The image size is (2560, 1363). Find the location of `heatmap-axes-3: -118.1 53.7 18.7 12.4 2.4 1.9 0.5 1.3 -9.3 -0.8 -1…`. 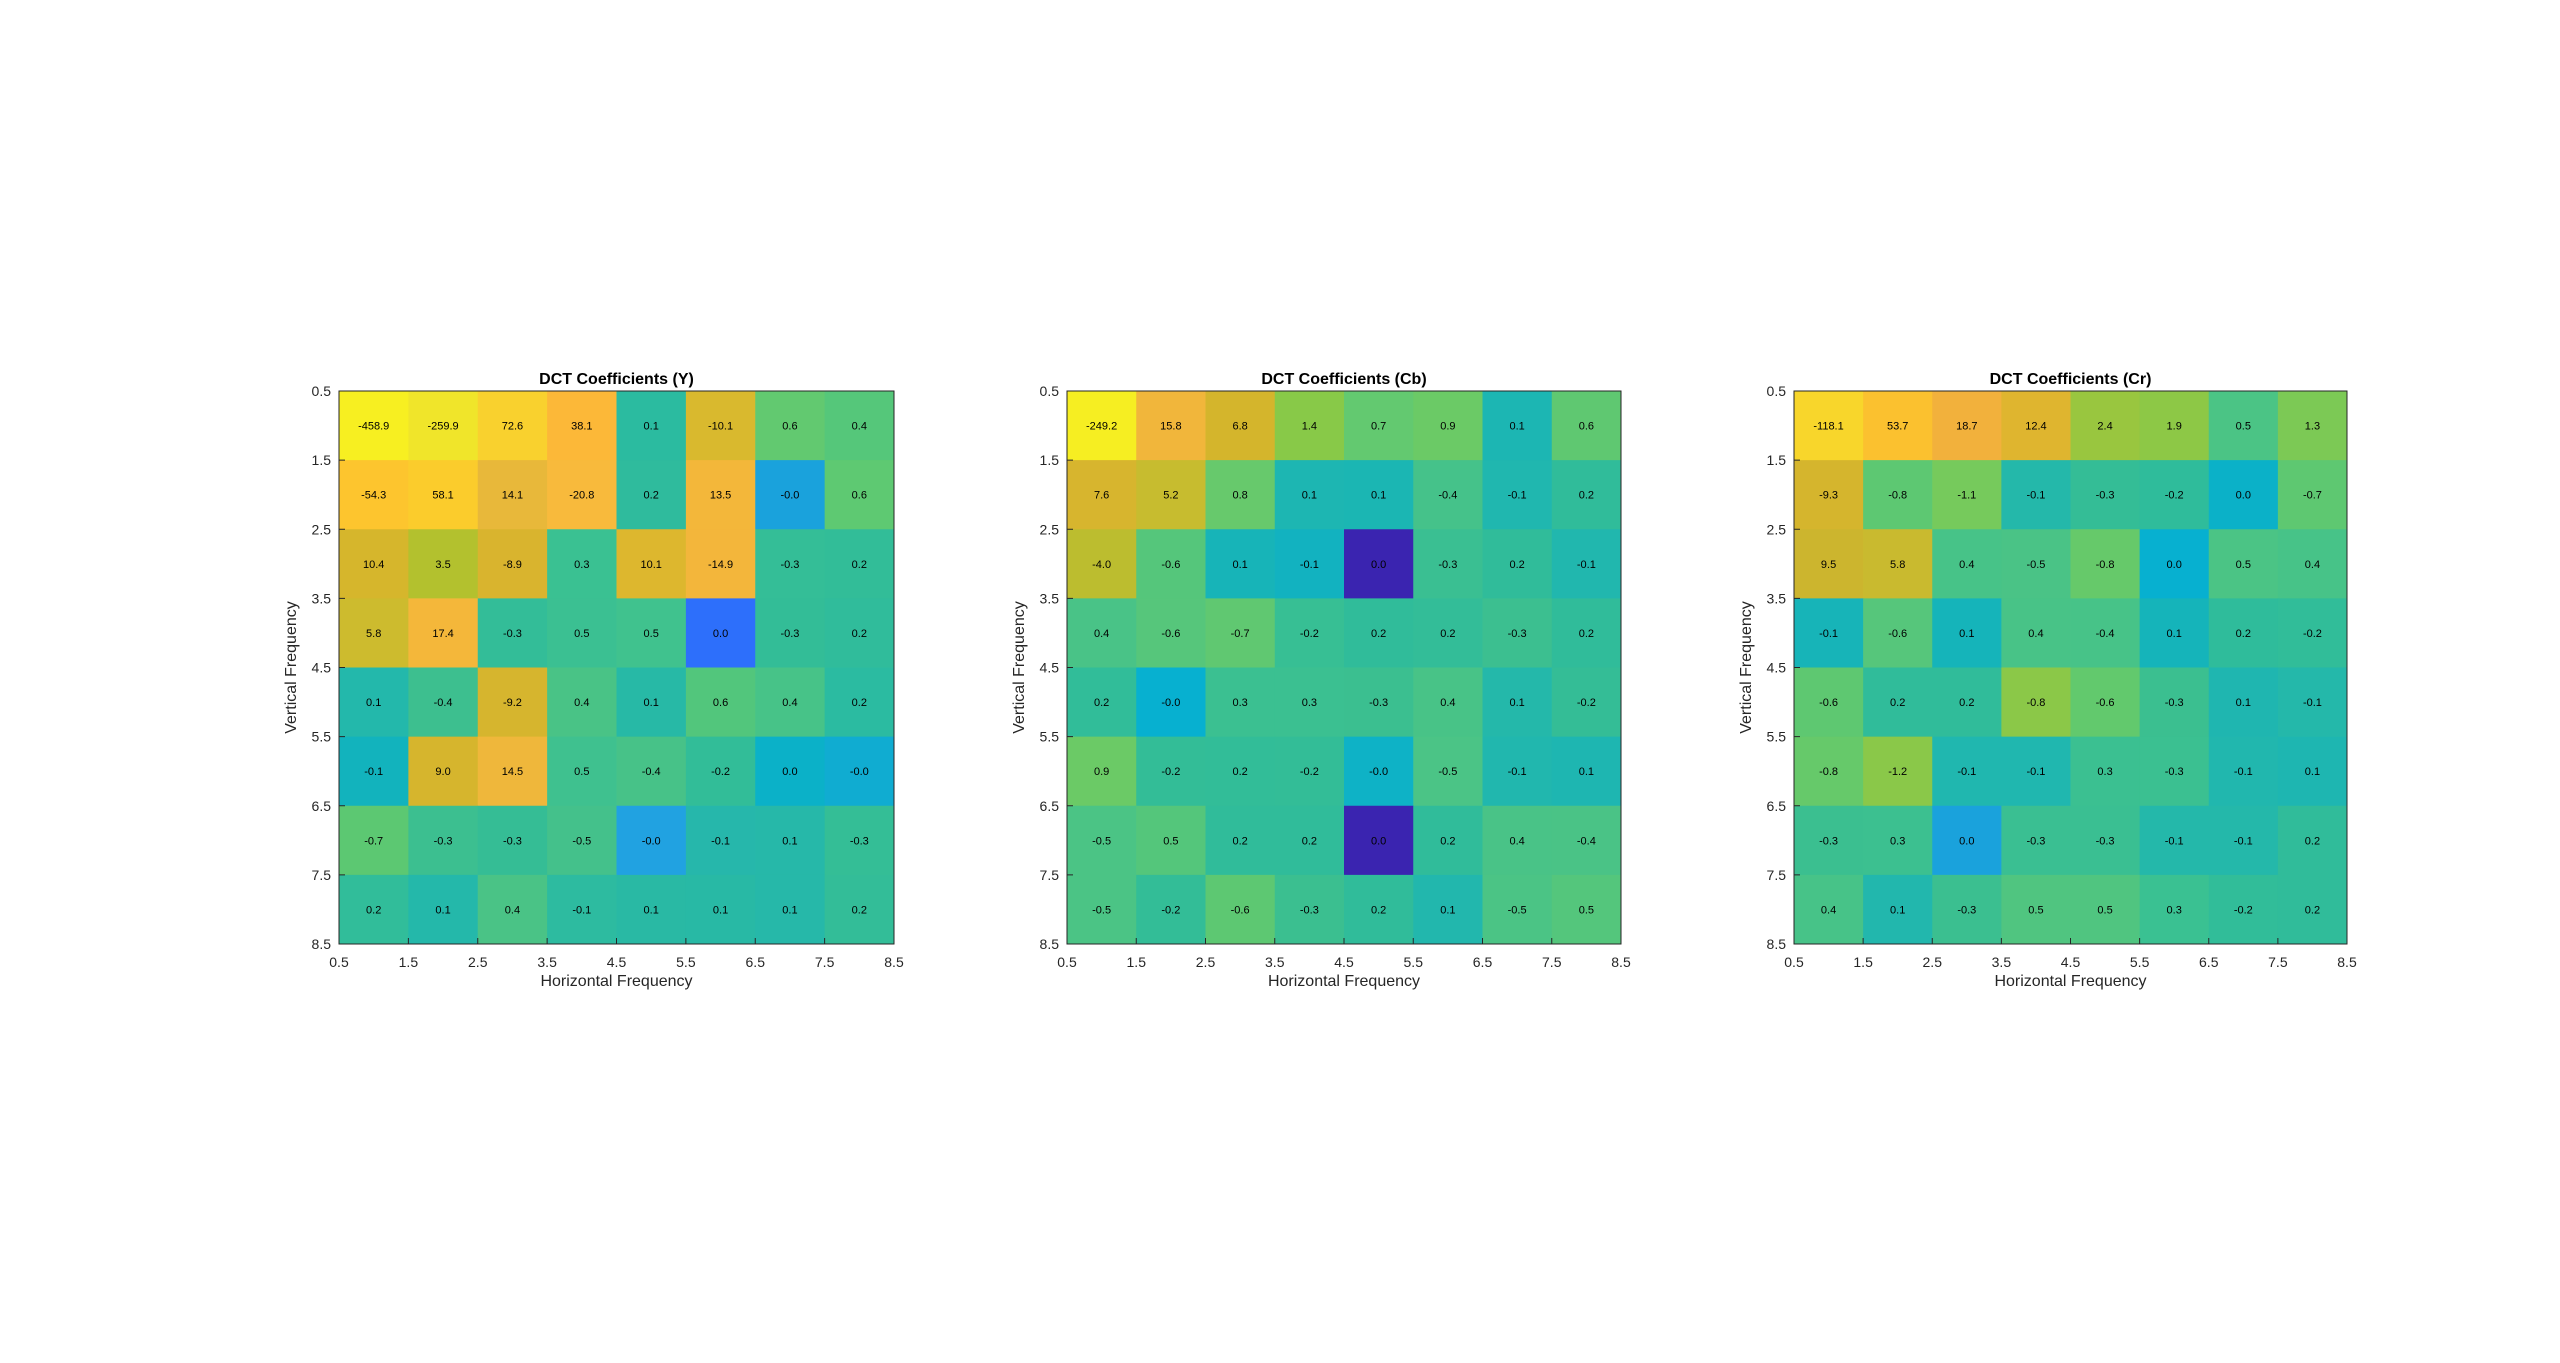

heatmap-axes-3: -118.1 53.7 18.7 12.4 2.4 1.9 0.5 1.3 -9.3 -0.8 -1… is located at coordinates (2047, 680).